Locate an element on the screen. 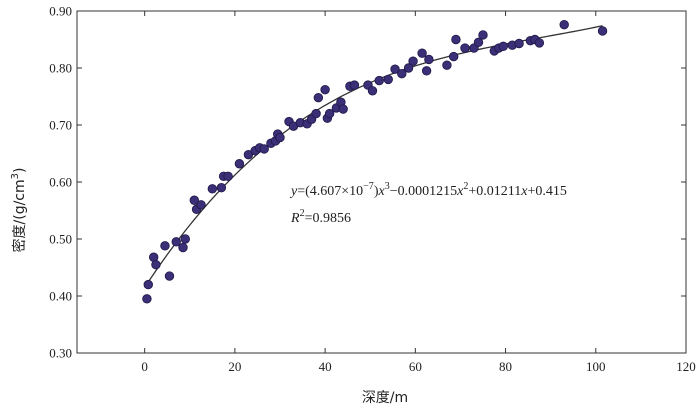 This screenshot has height=410, width=700. eq-c3: +0.01211 is located at coordinates (494, 191).